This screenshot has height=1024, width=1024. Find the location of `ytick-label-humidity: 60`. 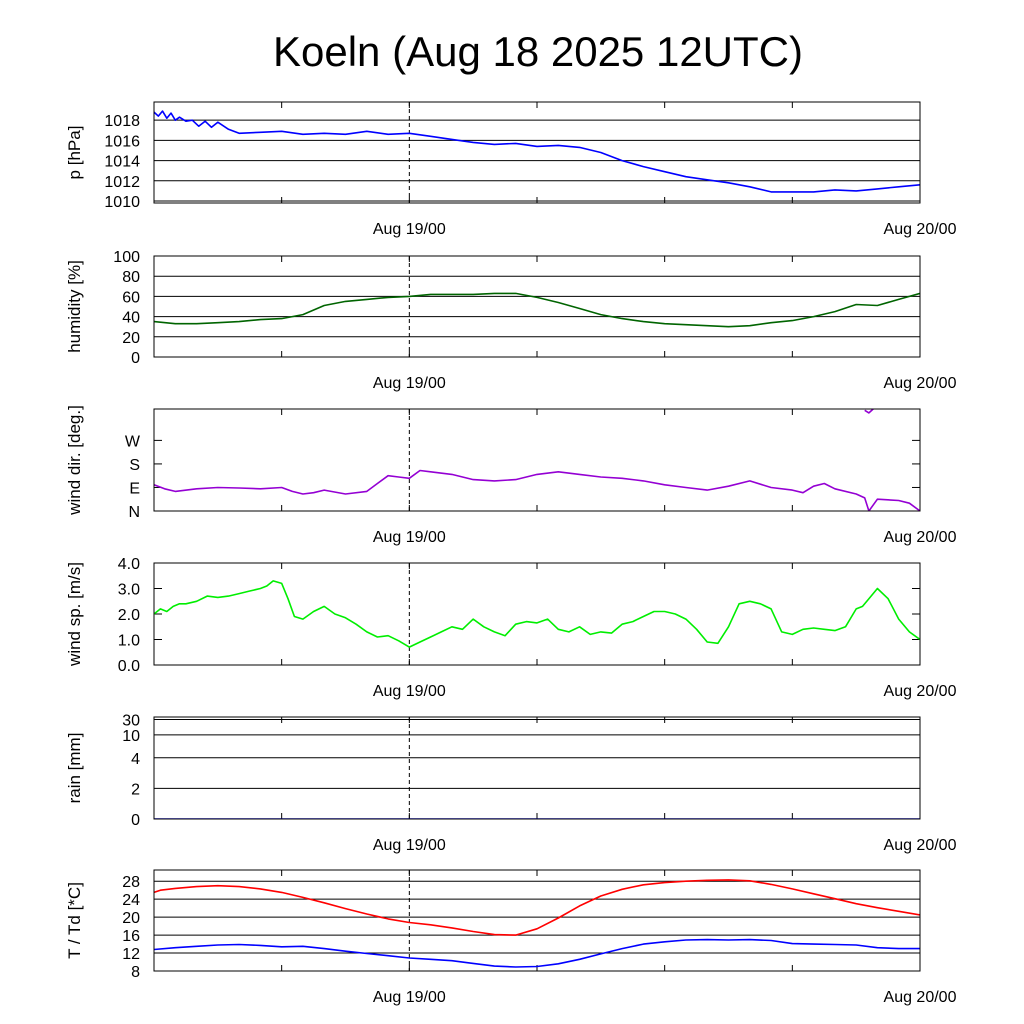

ytick-label-humidity: 60 is located at coordinates (131, 297).